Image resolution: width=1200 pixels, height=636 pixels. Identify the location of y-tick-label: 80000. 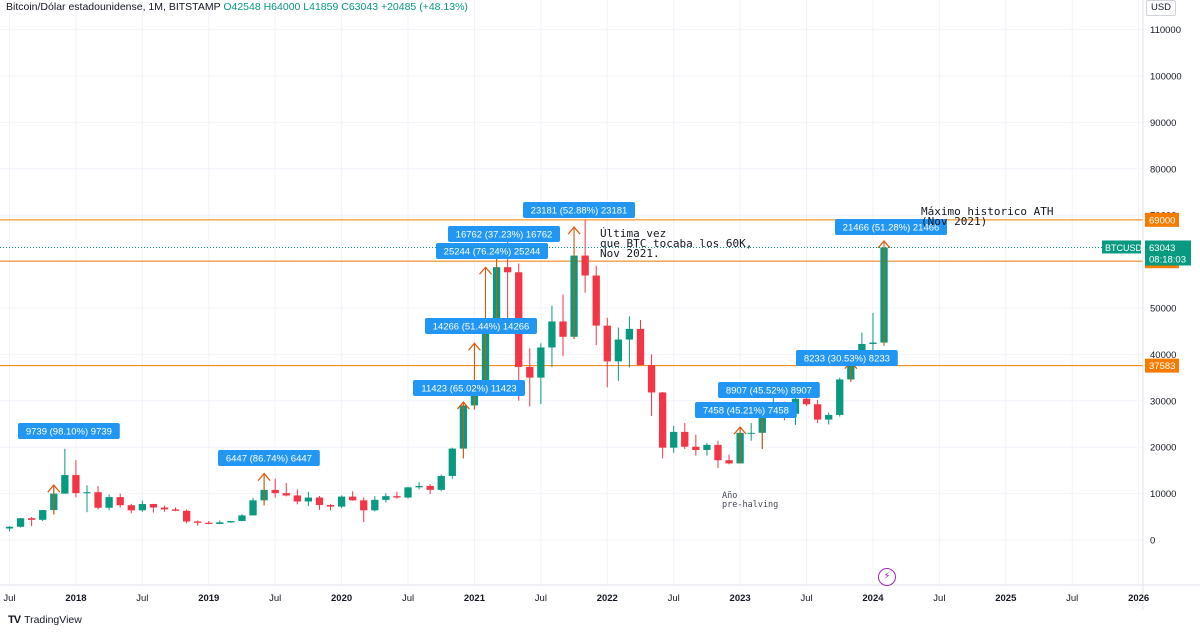
(1163, 169).